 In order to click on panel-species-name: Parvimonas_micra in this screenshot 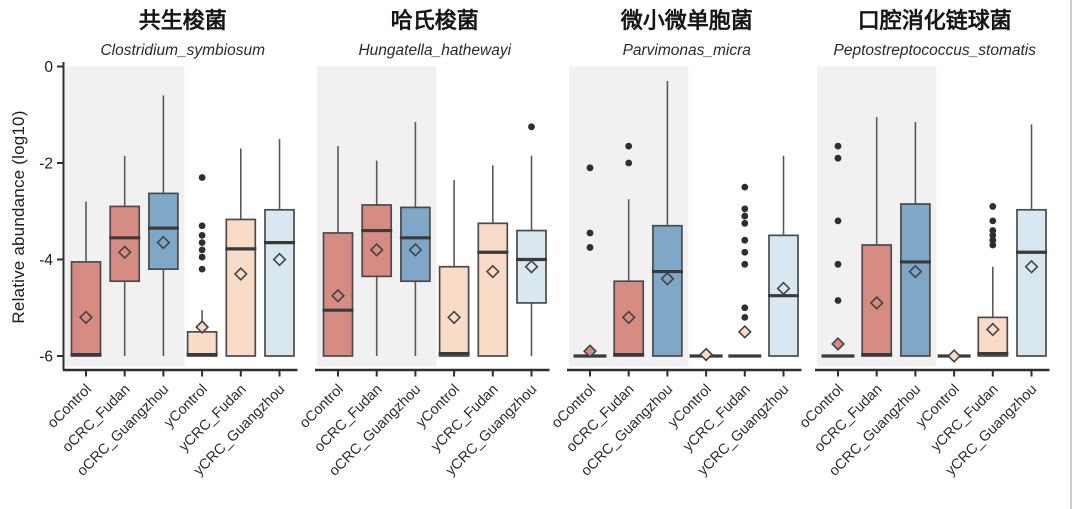, I will do `click(687, 50)`.